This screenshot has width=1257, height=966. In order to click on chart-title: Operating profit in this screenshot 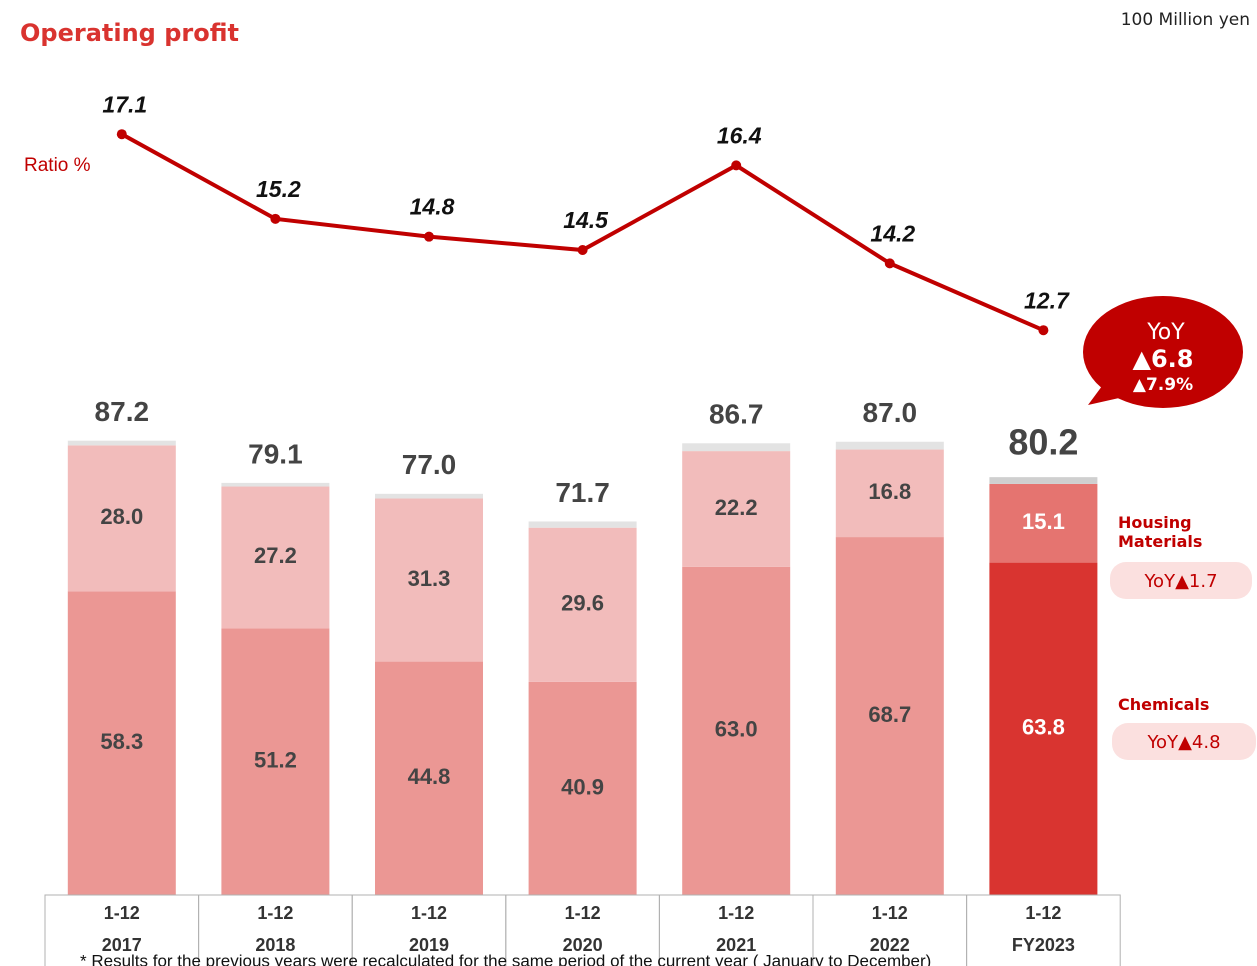, I will do `click(129, 33)`.